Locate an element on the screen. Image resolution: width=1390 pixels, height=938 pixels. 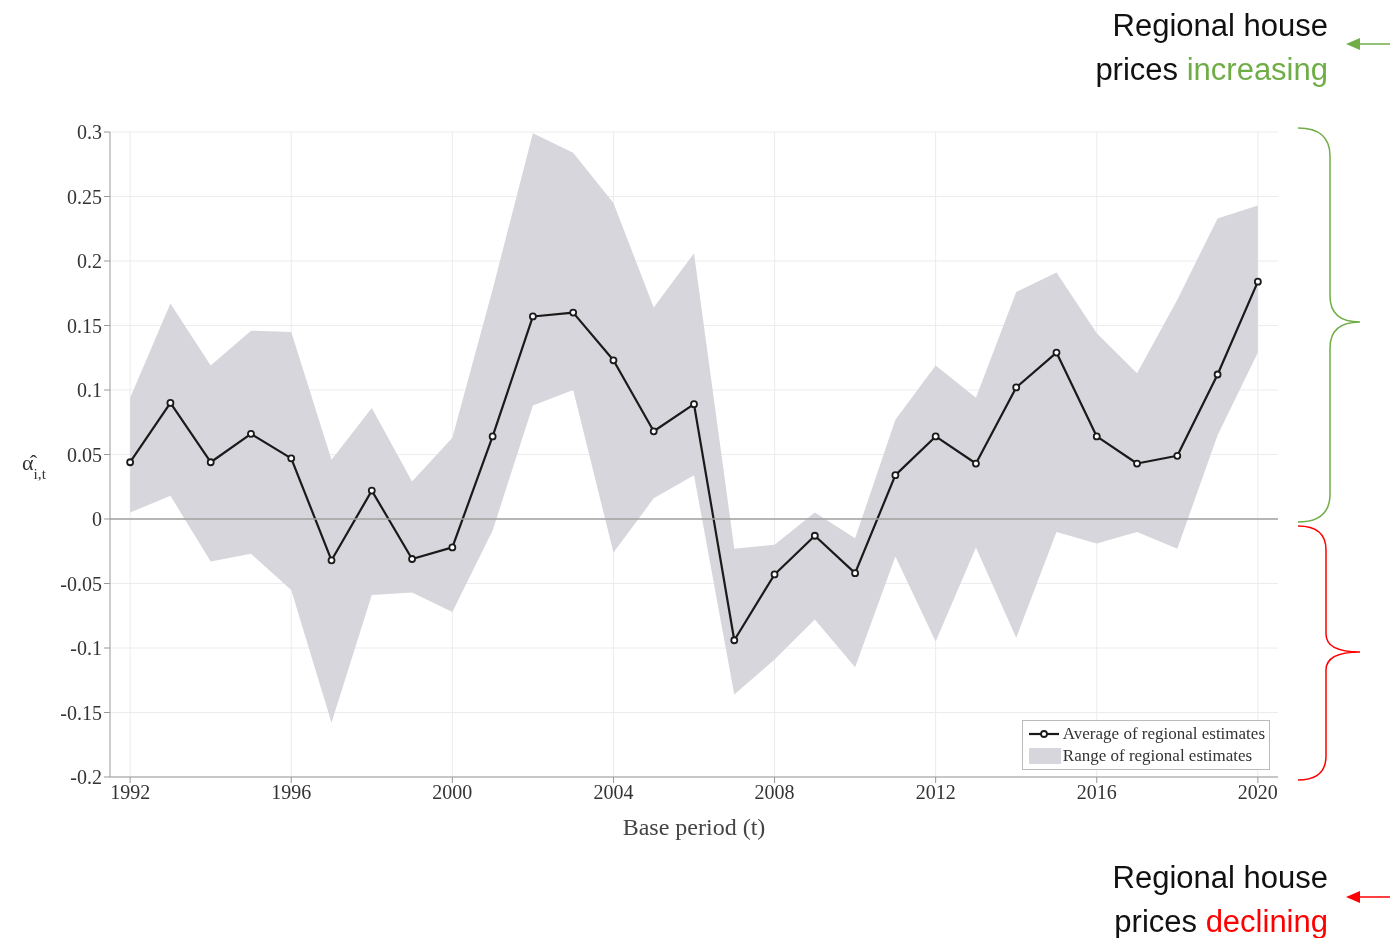
x-tick-label: 2012 is located at coordinates (935, 792).